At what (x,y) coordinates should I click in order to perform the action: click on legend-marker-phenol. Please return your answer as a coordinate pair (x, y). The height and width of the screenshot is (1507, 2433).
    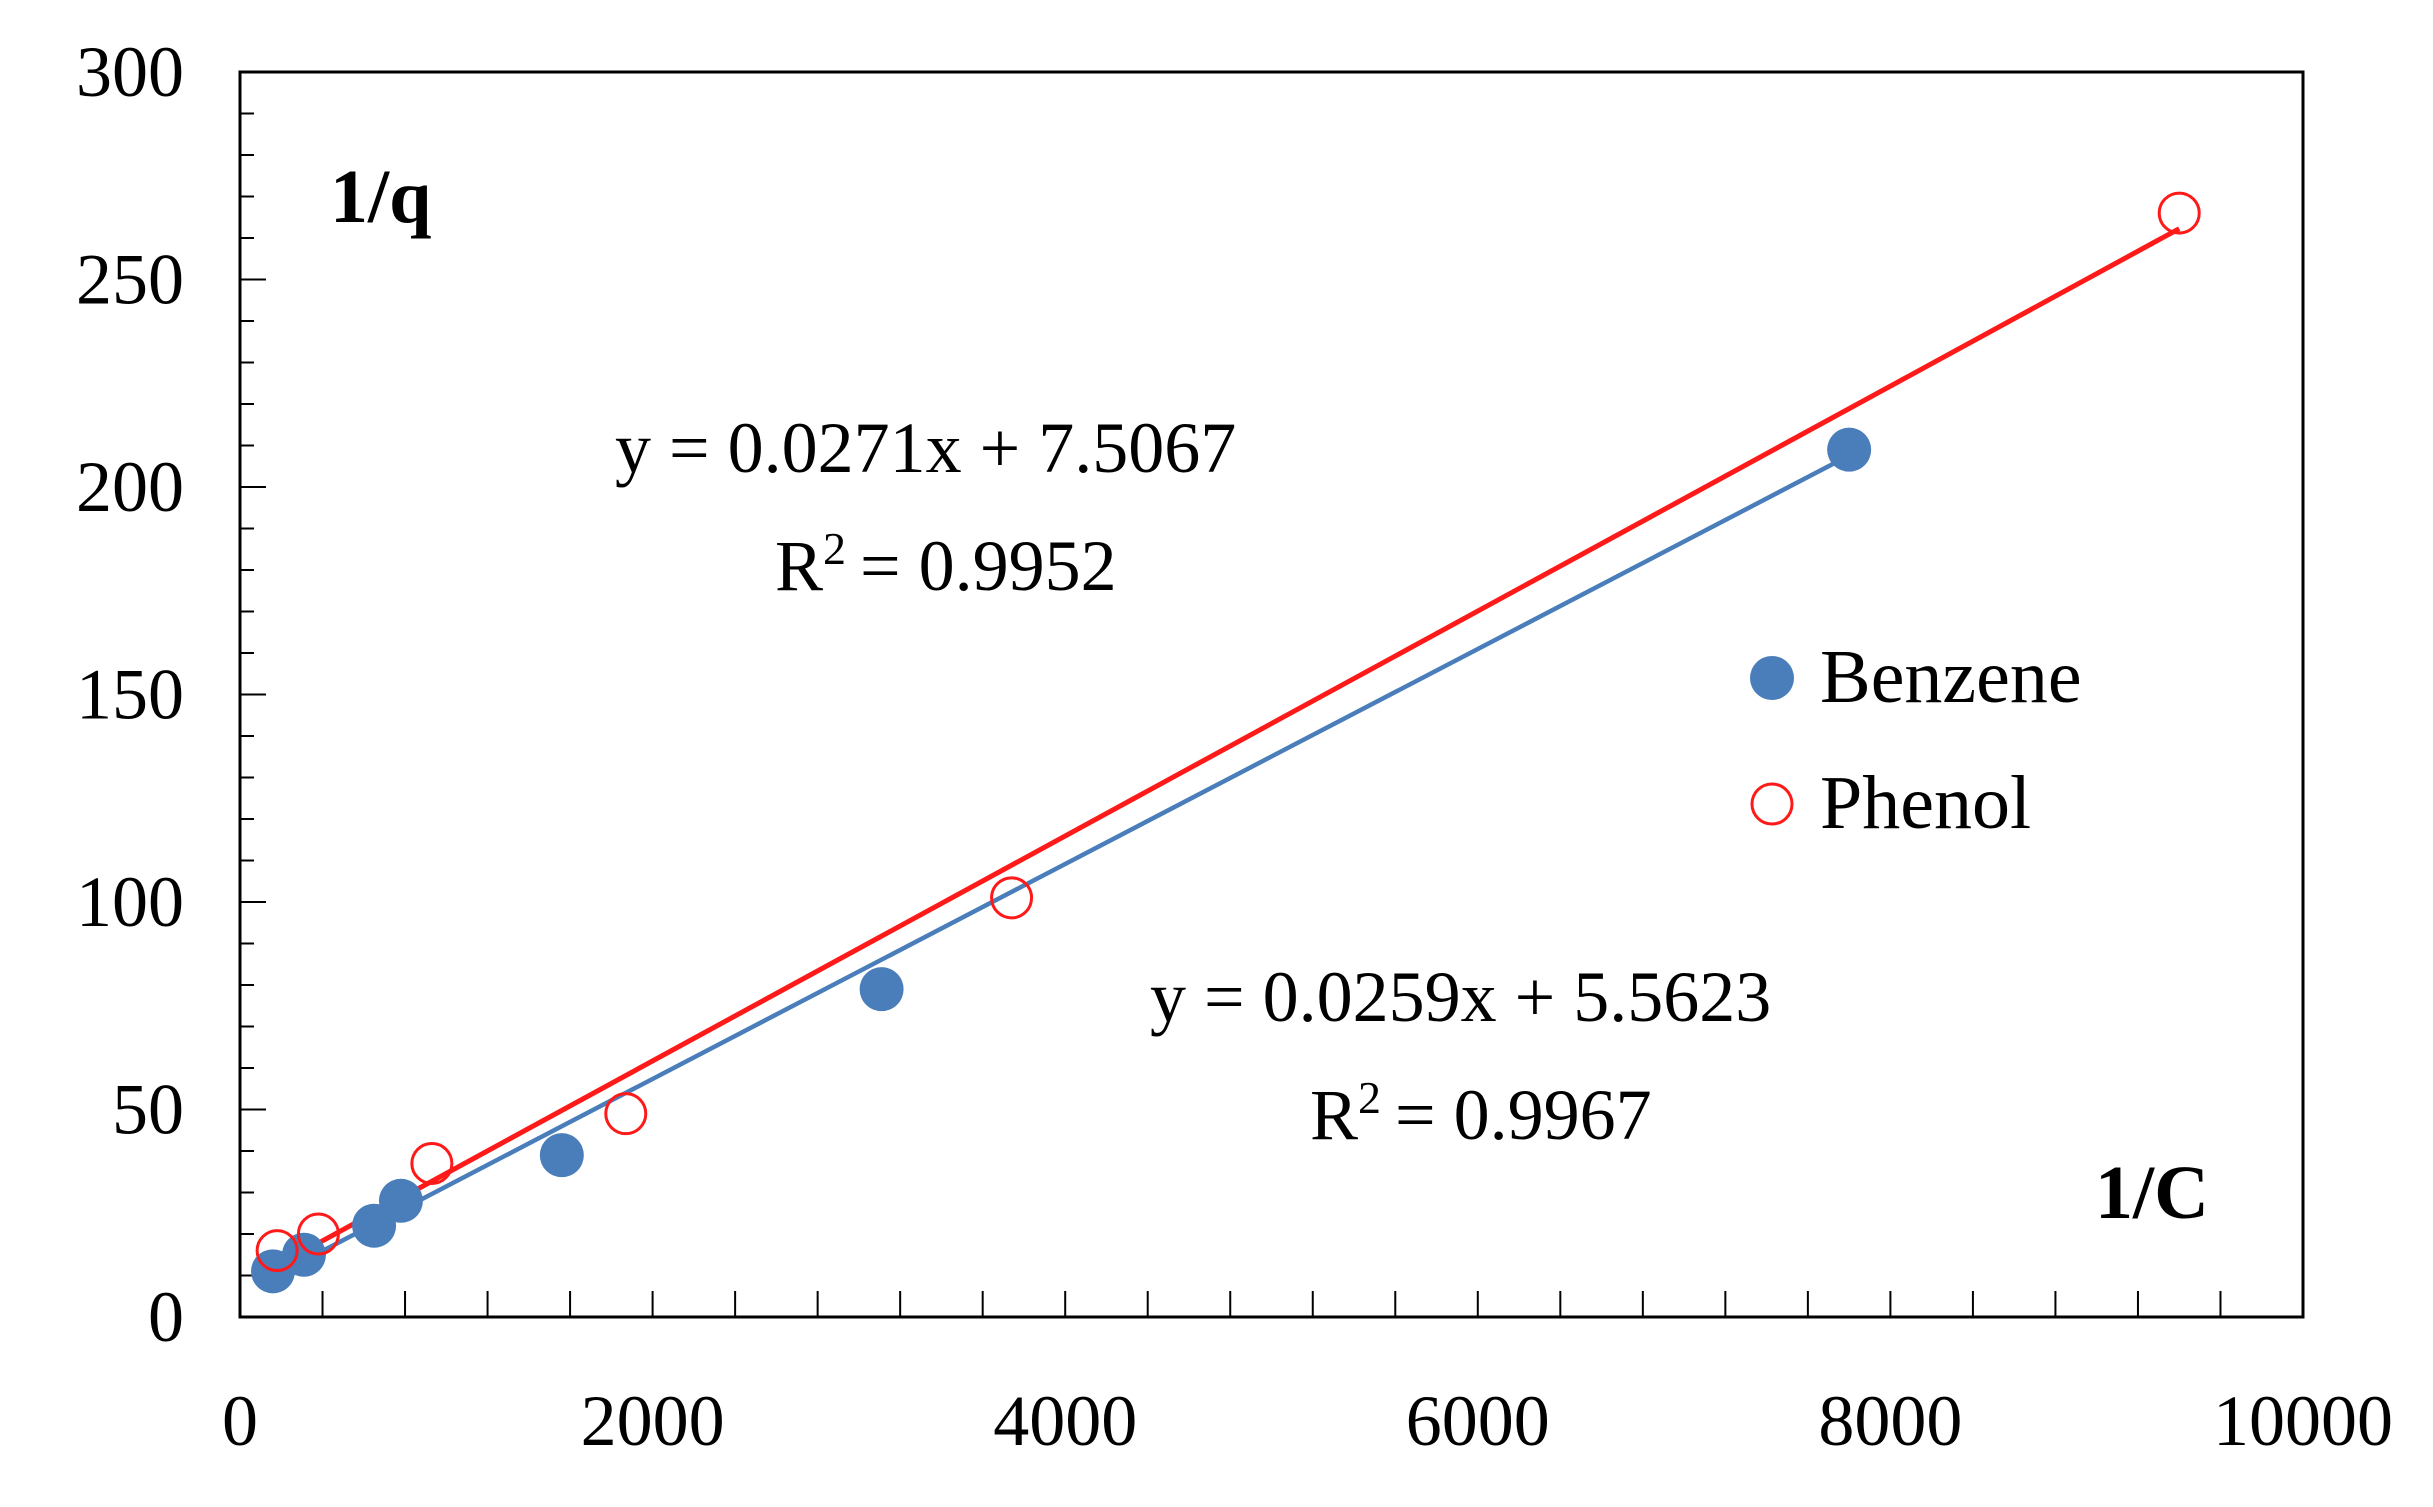
    Looking at the image, I should click on (1772, 804).